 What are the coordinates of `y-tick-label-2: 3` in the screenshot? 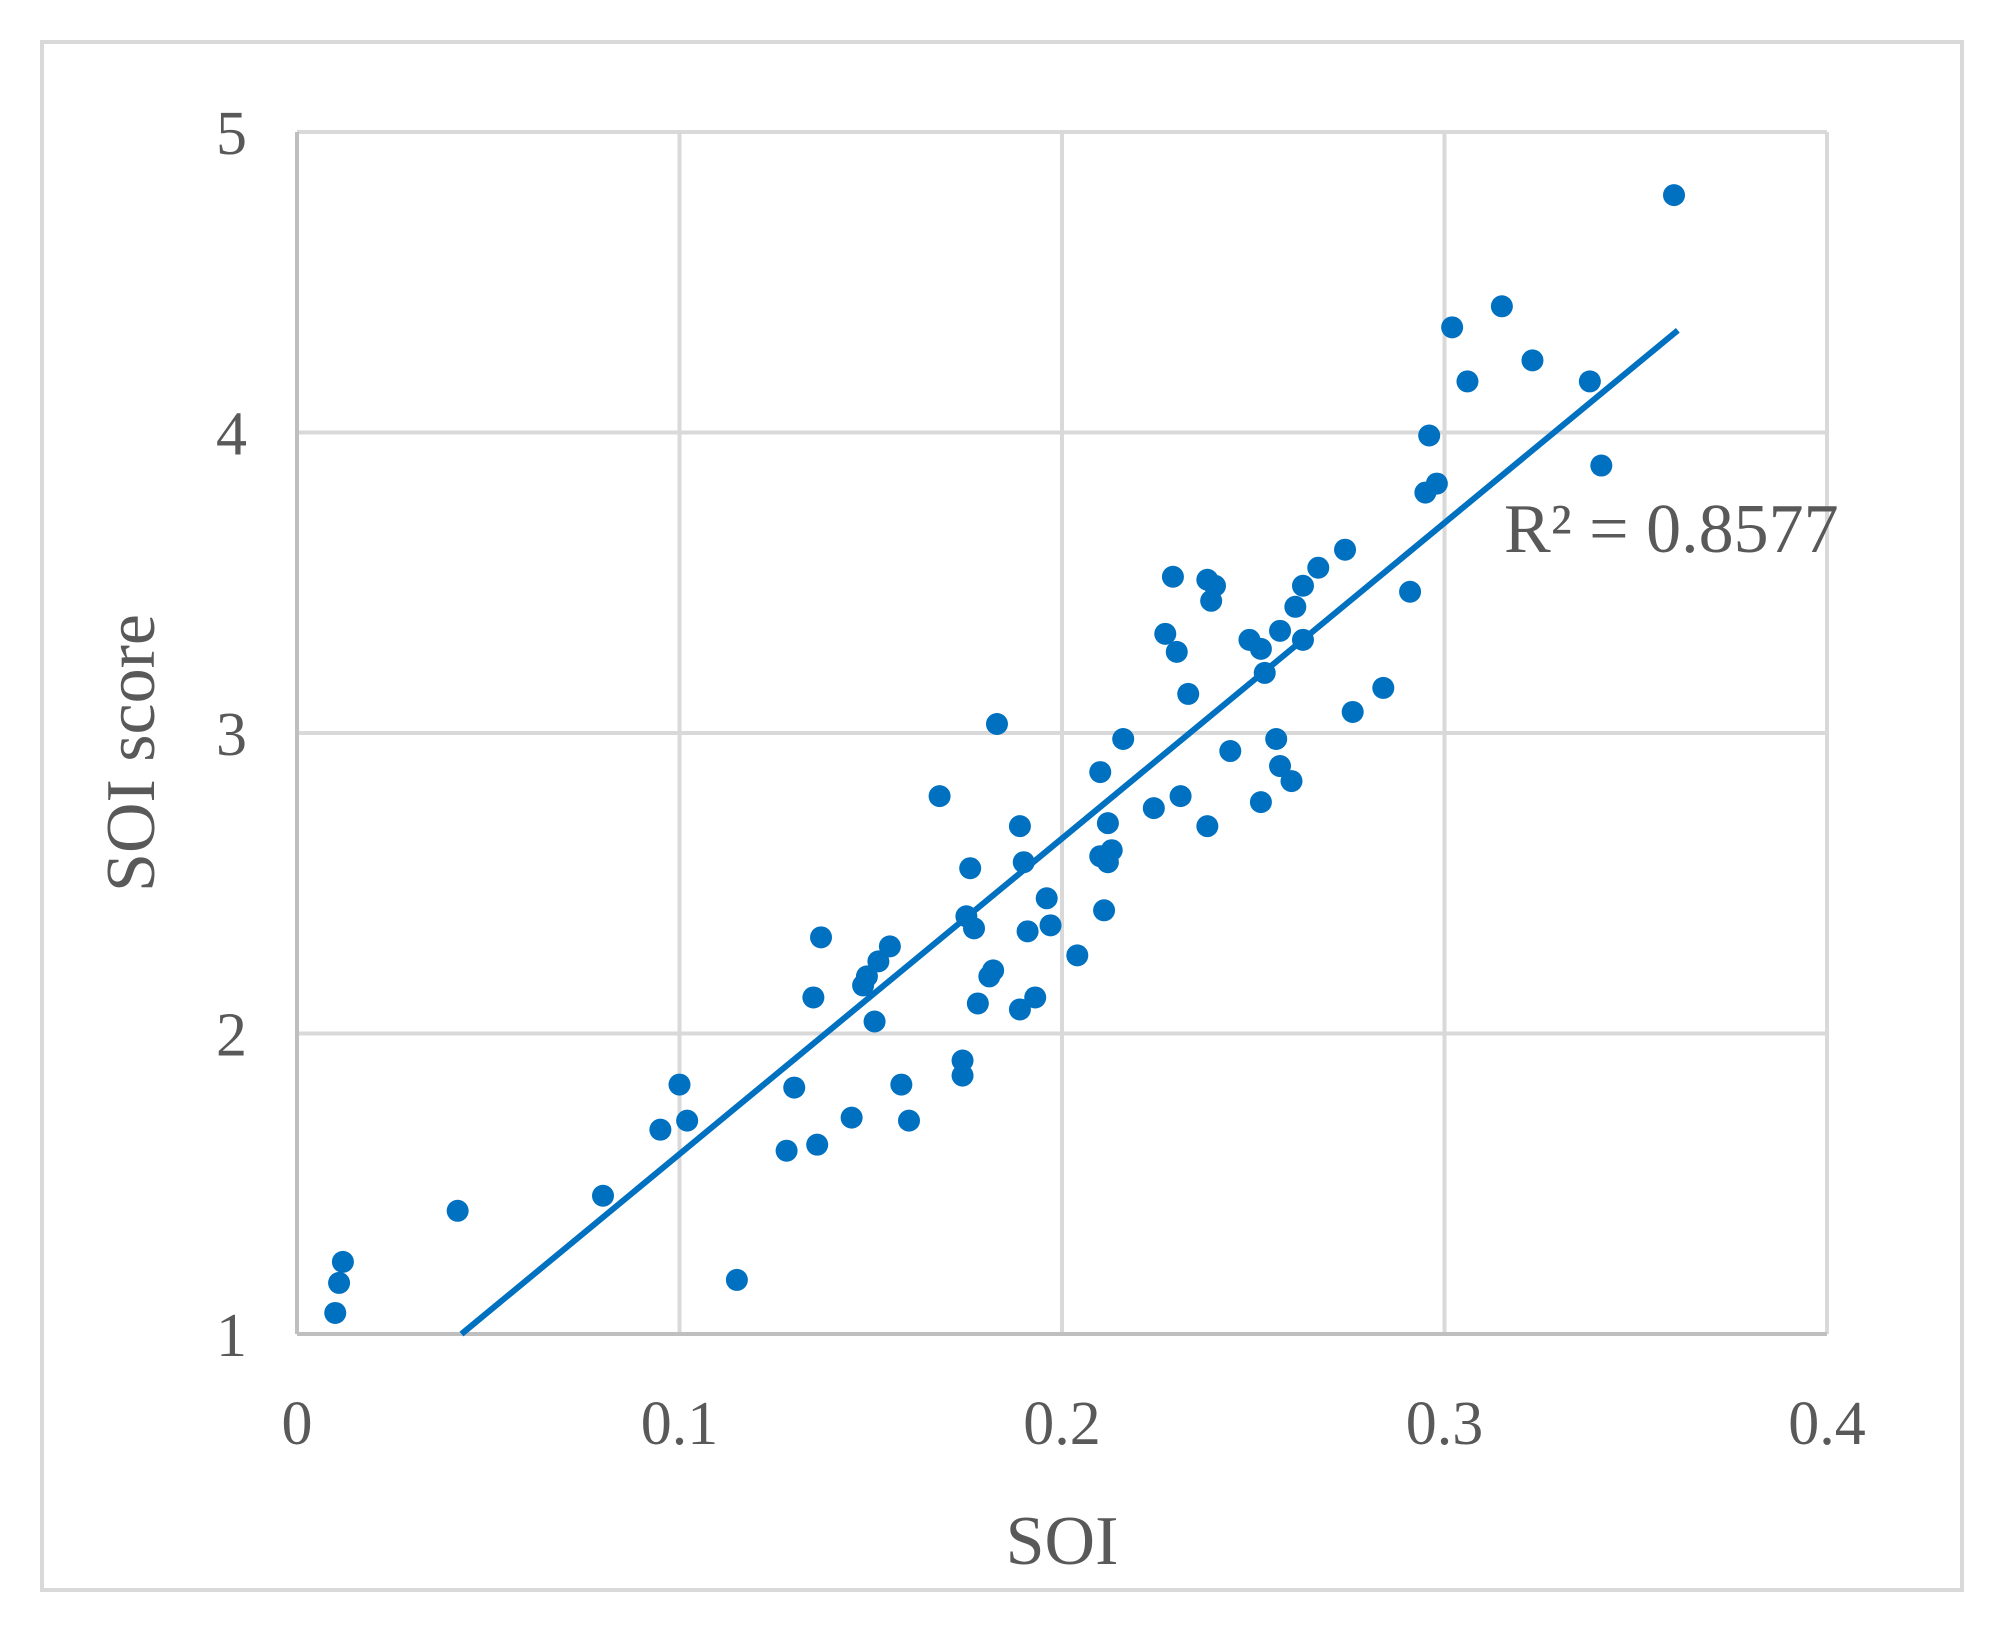 It's located at (231, 735).